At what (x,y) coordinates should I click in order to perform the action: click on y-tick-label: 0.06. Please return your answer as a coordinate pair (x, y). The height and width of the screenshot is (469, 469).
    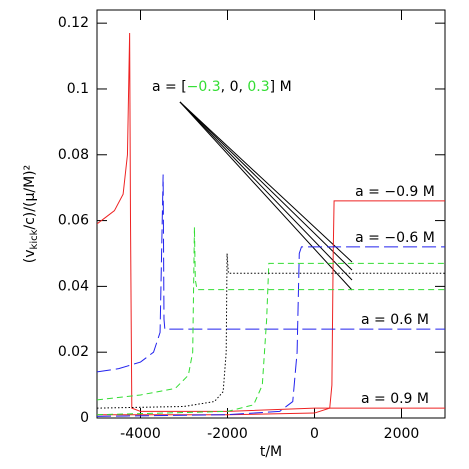
    Looking at the image, I should click on (73, 221).